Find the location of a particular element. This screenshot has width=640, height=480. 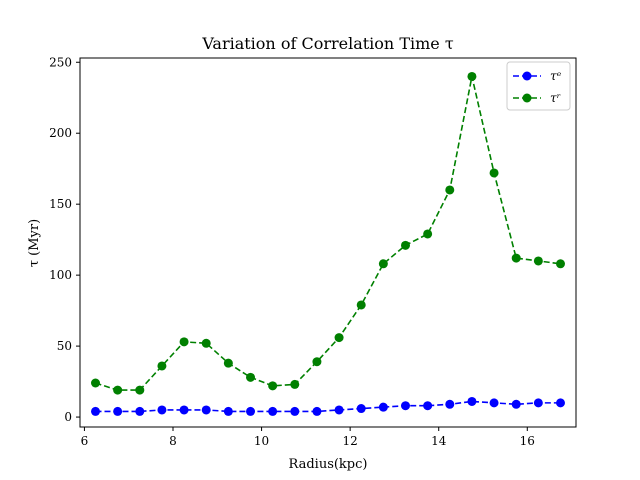

legend-label: τʳ is located at coordinates (555, 98).